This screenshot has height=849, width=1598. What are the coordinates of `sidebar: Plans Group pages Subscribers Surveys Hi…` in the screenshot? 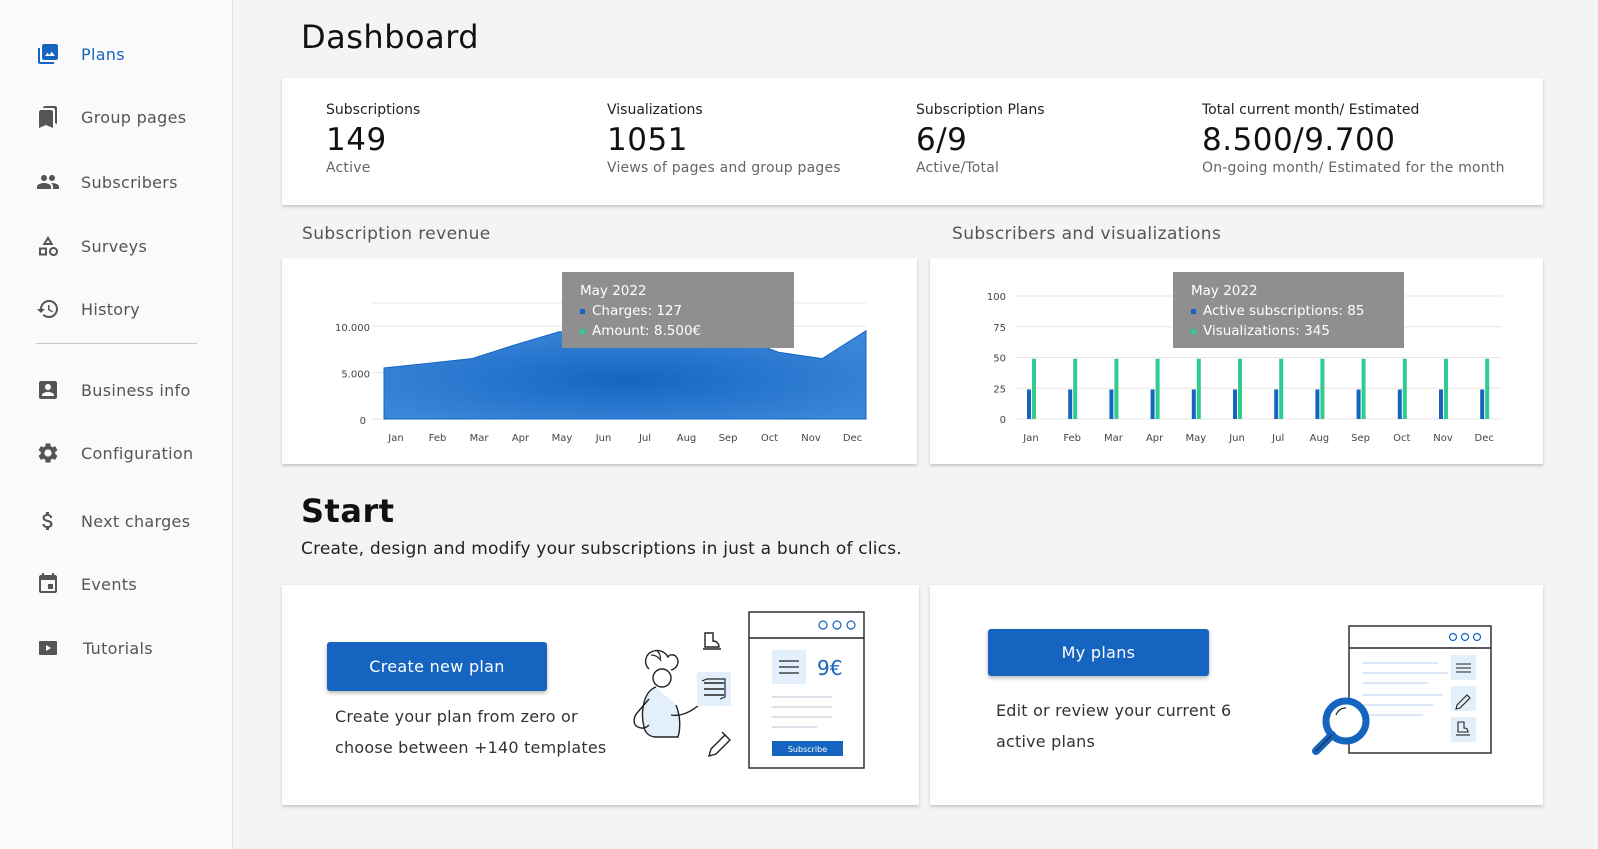 It's located at (116, 424).